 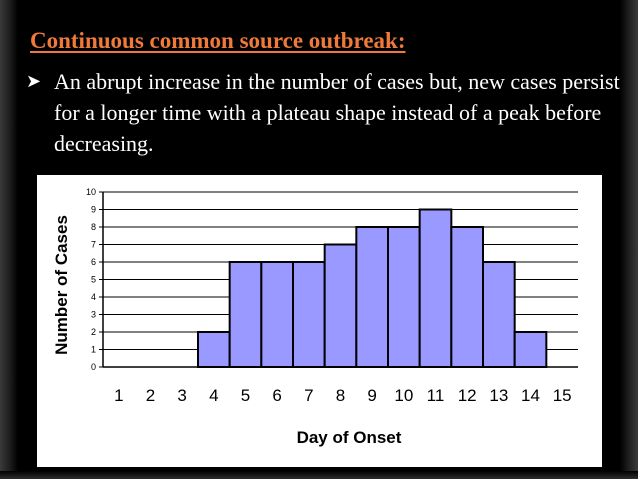 What do you see at coordinates (91, 192) in the screenshot?
I see `y-tick-label: 10` at bounding box center [91, 192].